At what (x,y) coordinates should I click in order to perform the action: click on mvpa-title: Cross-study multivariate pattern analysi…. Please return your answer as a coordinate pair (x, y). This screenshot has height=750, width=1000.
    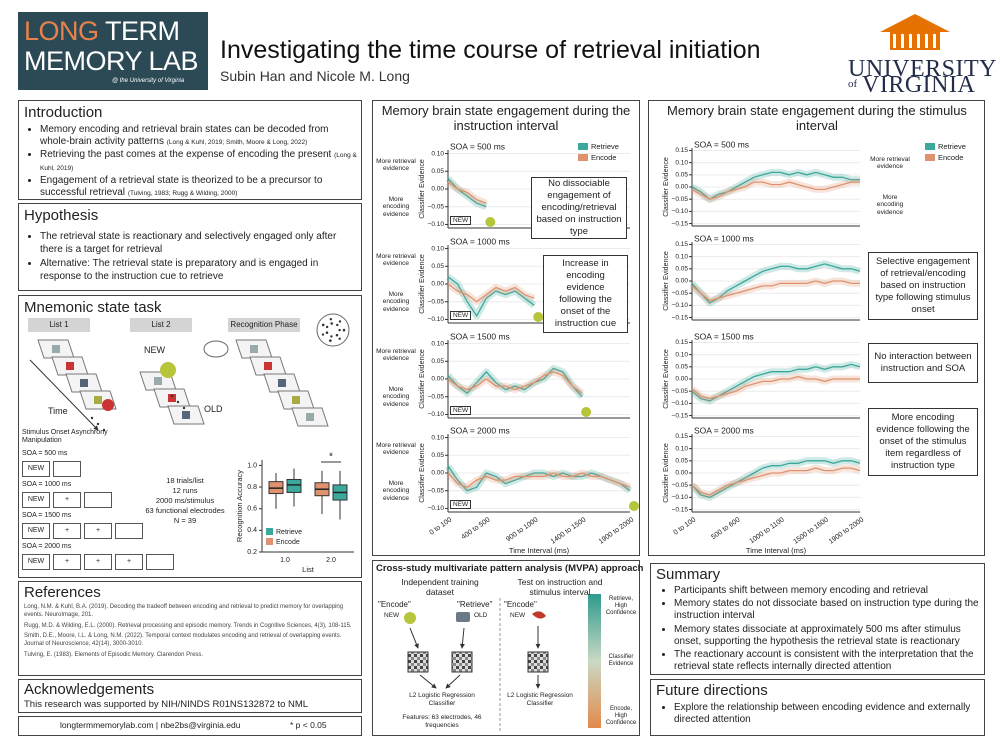
    Looking at the image, I should click on (510, 568).